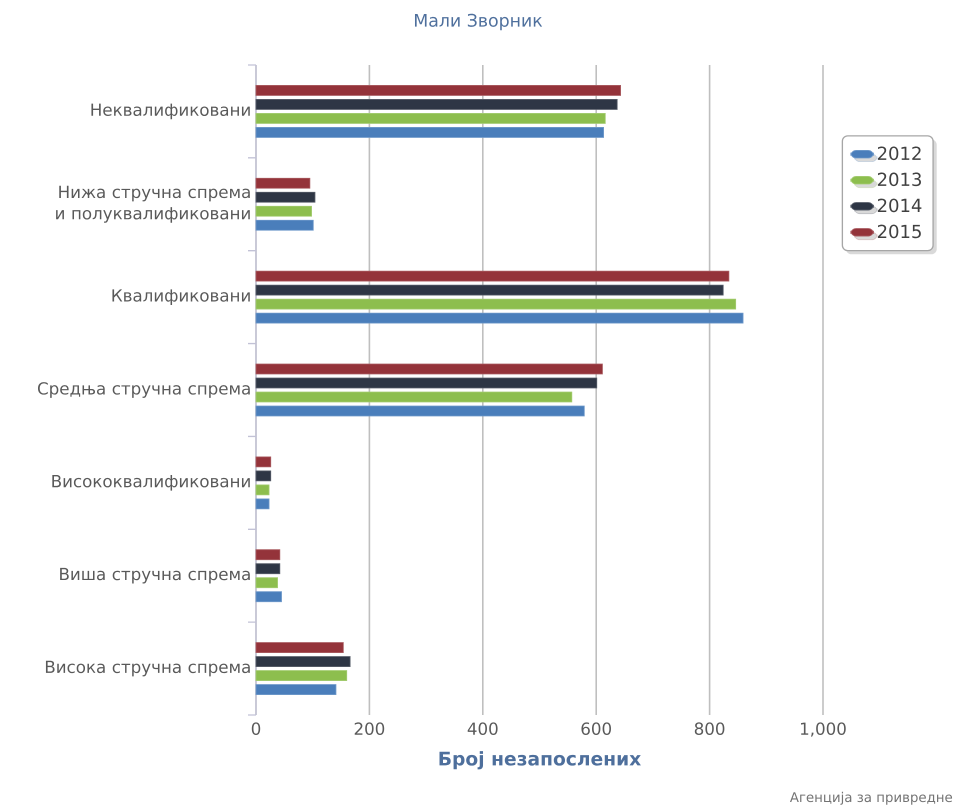  I want to click on legend-label: 2014, so click(900, 205).